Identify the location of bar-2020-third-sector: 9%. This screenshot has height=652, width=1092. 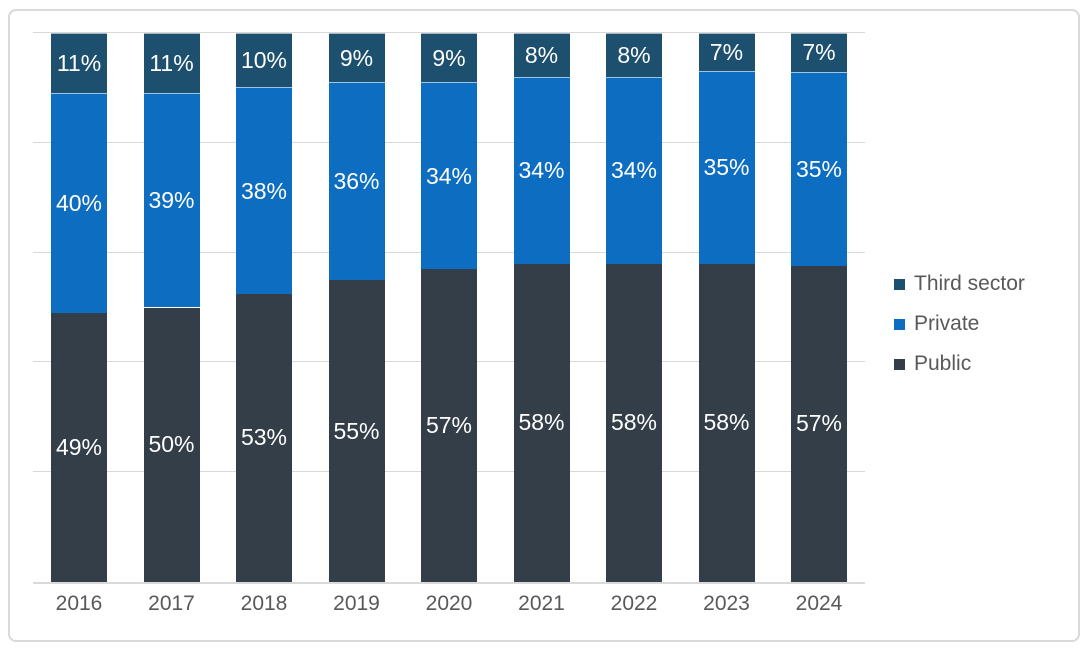
(449, 58).